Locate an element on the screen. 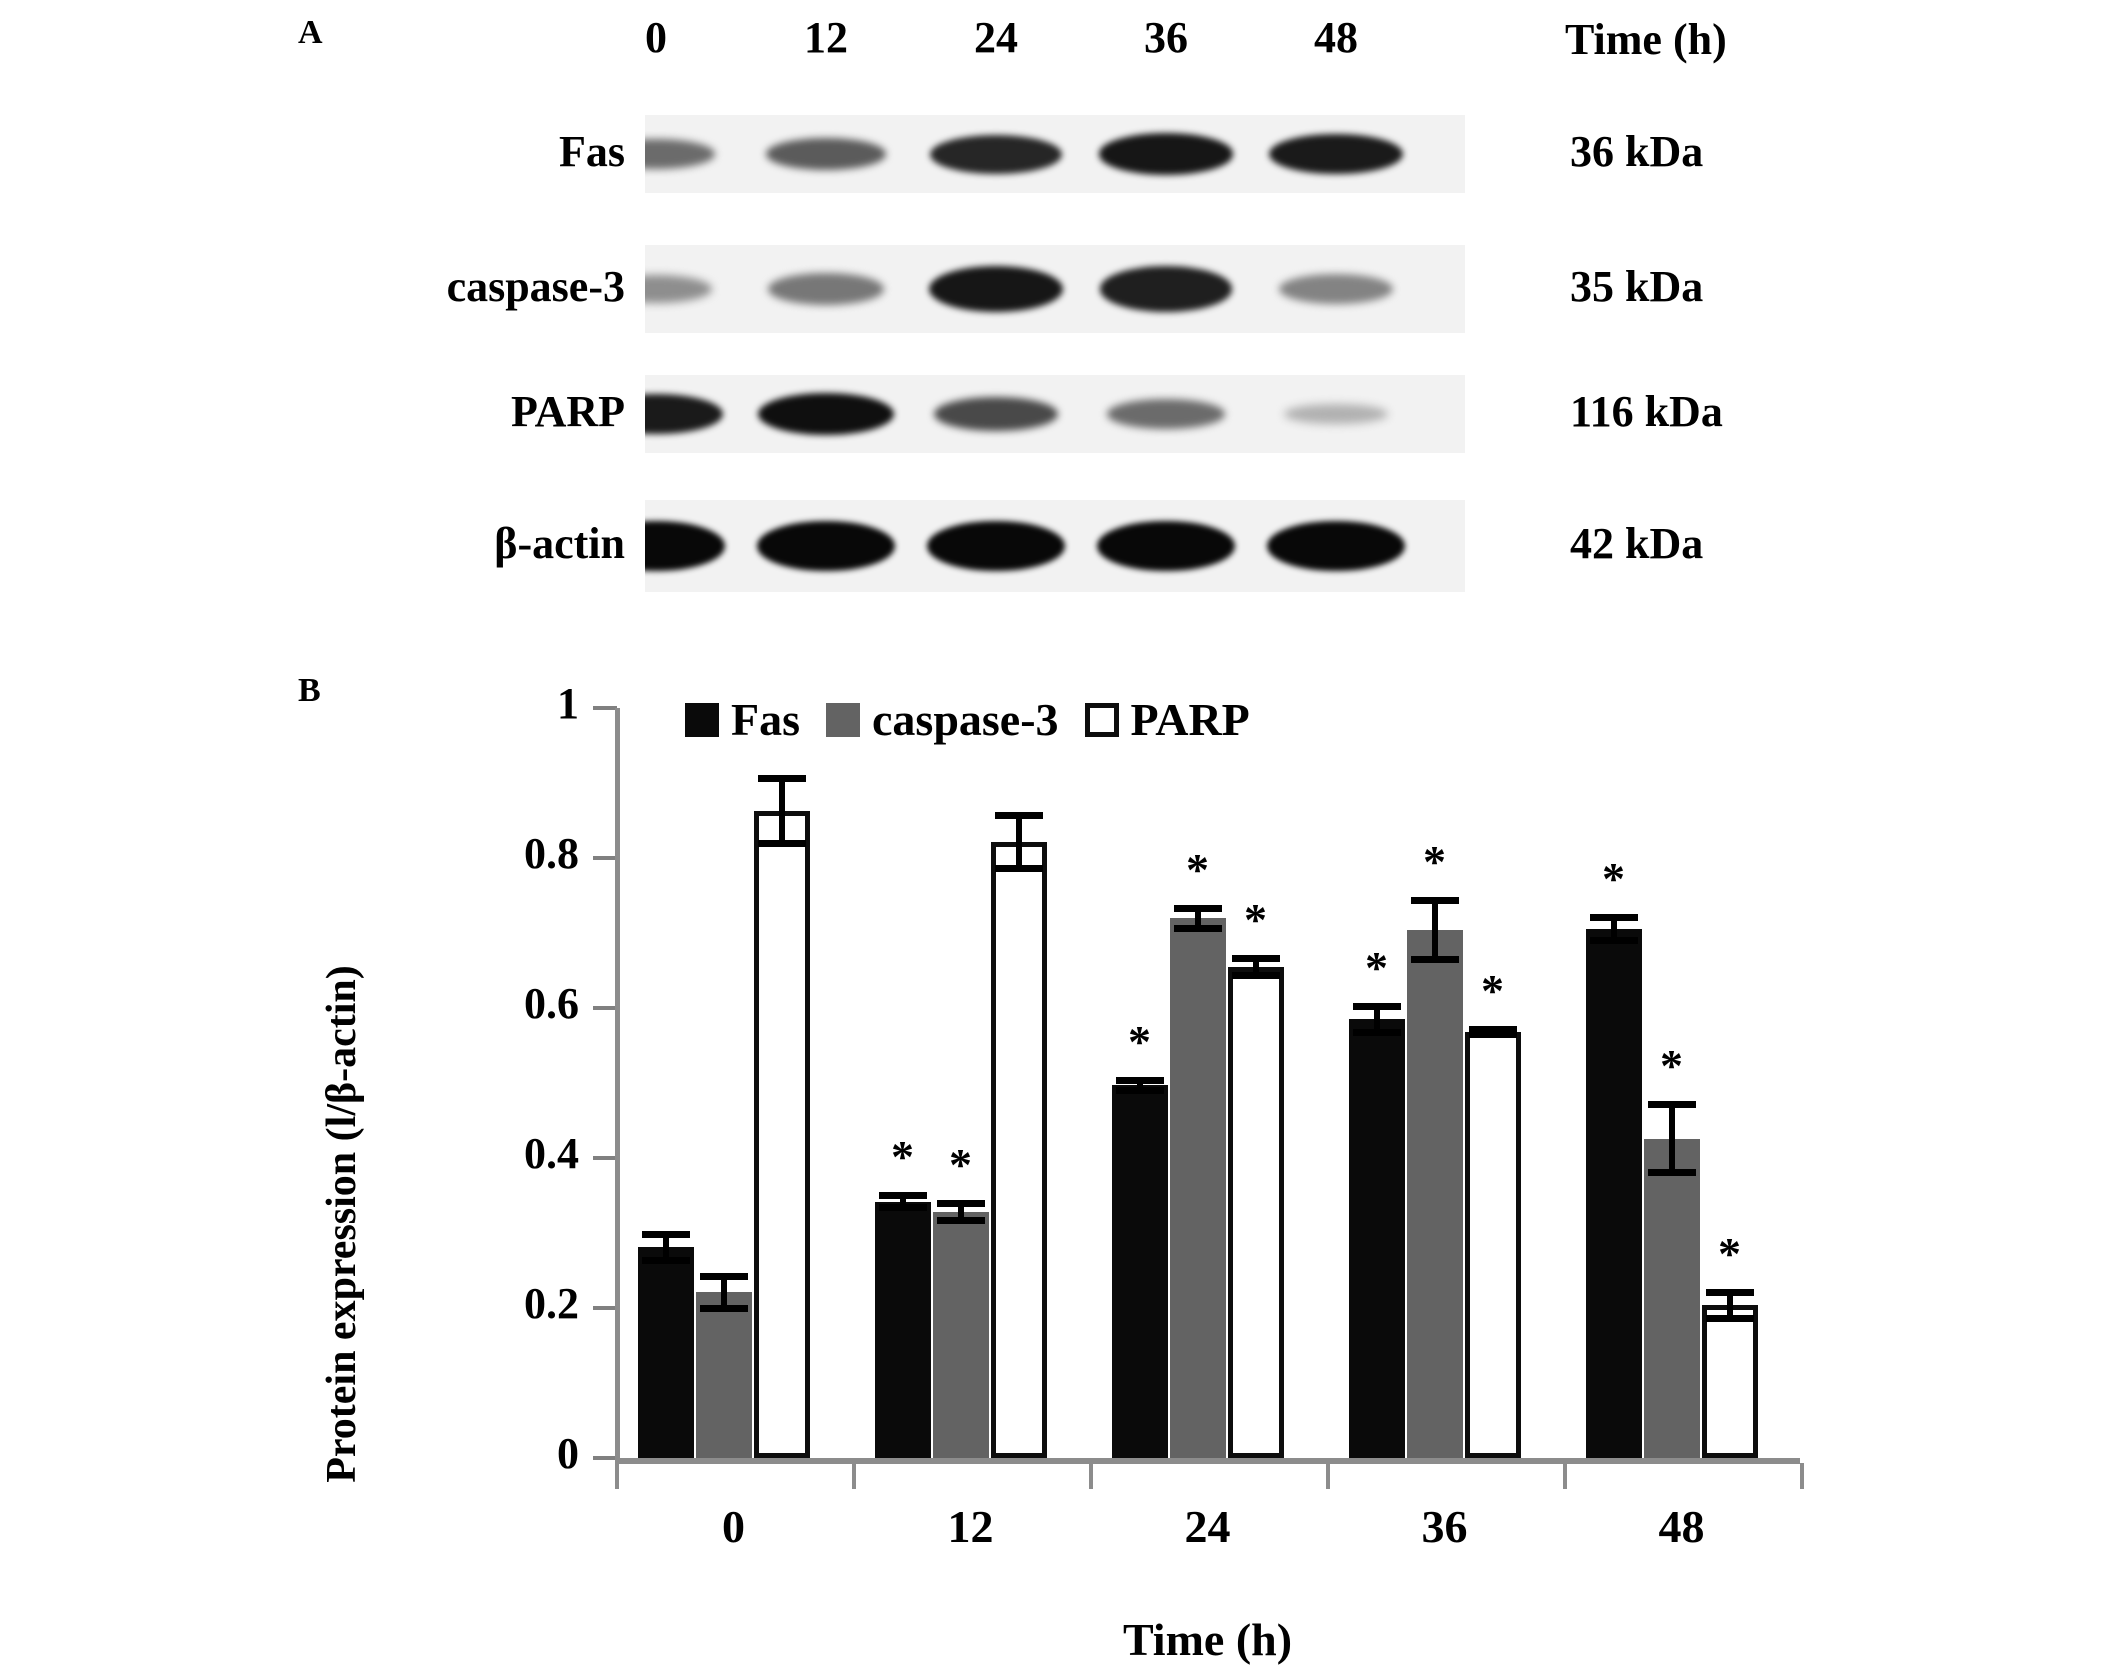 This screenshot has width=2126, height=1666. blot-time-12: 12 is located at coordinates (826, 37).